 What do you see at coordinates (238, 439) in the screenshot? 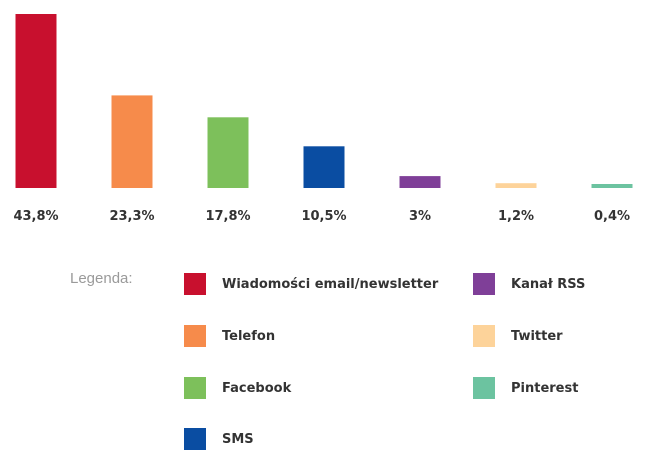
I see `legend-label-3: SMS` at bounding box center [238, 439].